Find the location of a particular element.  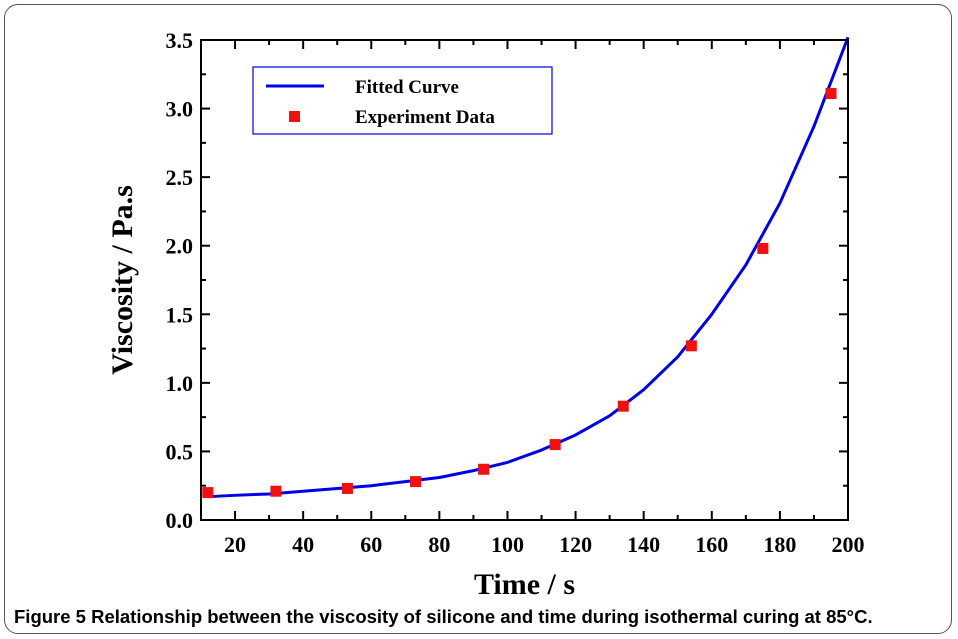

y-axis-title: Viscosity / Pa.s is located at coordinates (122, 280).